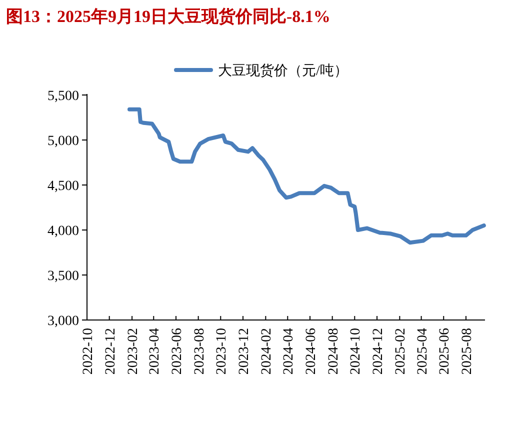  Describe the element at coordinates (63, 141) in the screenshot. I see `y-tick-label: 5,000` at that location.